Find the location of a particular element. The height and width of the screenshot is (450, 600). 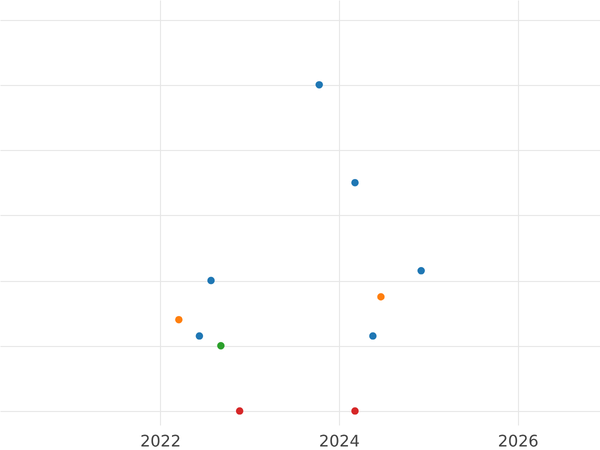

x-tick-label: 2026 is located at coordinates (518, 441).